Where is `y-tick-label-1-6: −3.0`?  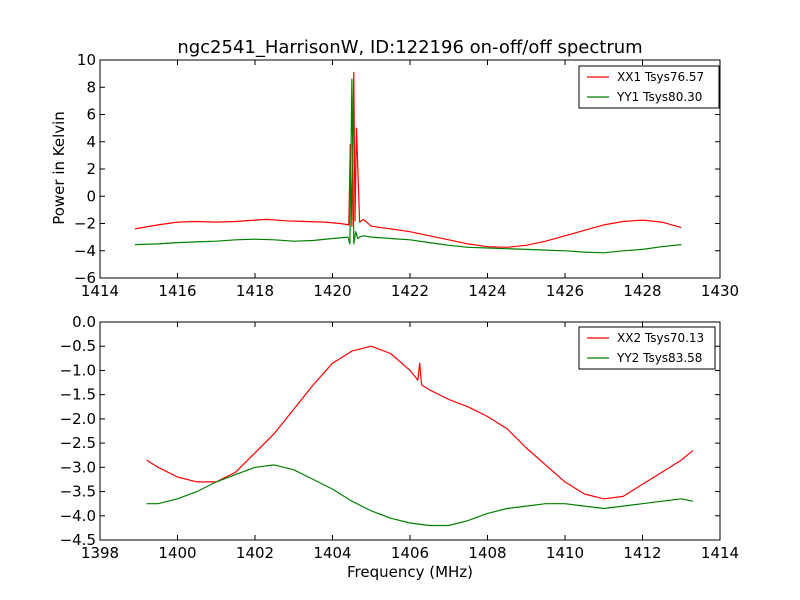 y-tick-label-1-6: −3.0 is located at coordinates (78, 467).